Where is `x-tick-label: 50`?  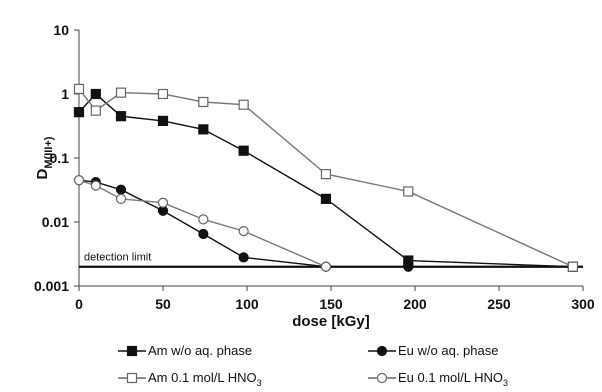 x-tick-label: 50 is located at coordinates (163, 304).